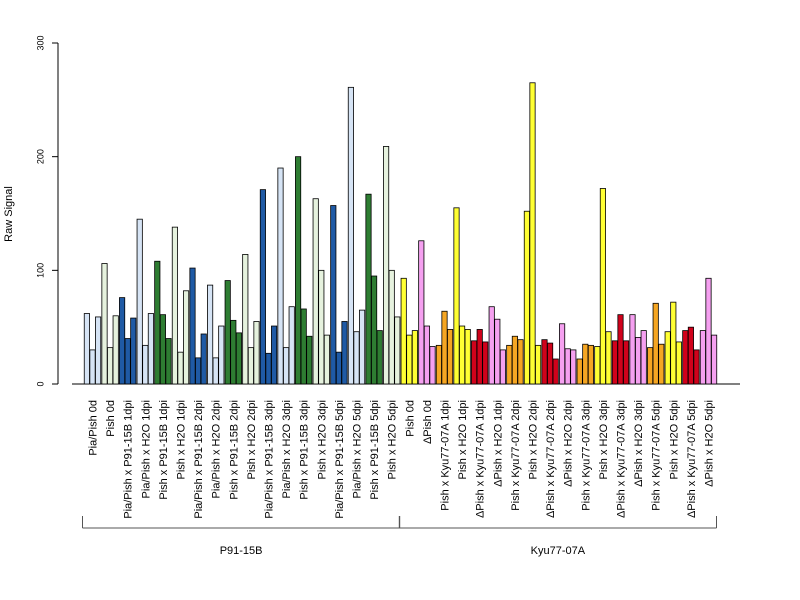 The image size is (800, 600). Describe the element at coordinates (358, 449) in the screenshot. I see `category-label: Pia/Pish x H2O 5dpi` at that location.